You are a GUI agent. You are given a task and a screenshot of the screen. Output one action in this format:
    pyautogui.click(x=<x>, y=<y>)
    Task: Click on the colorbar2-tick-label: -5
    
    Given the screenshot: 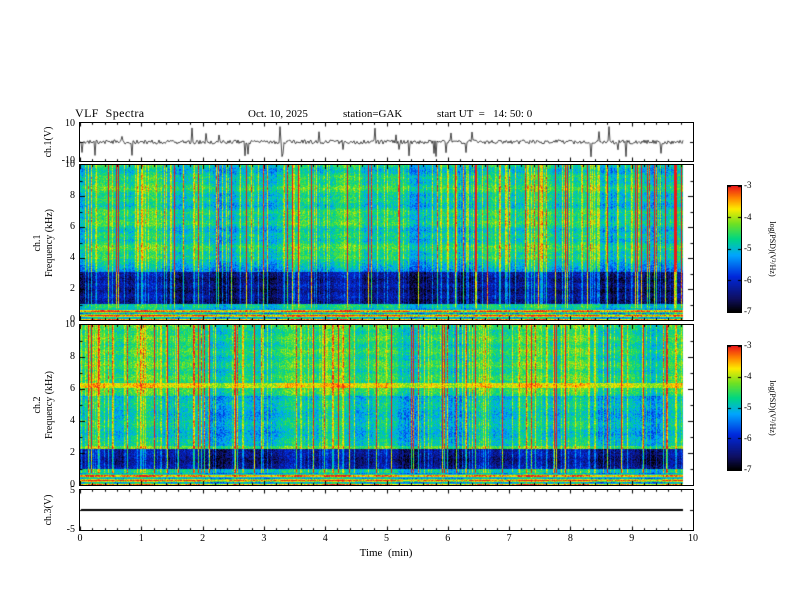 What is the action you would take?
    pyautogui.click(x=748, y=407)
    